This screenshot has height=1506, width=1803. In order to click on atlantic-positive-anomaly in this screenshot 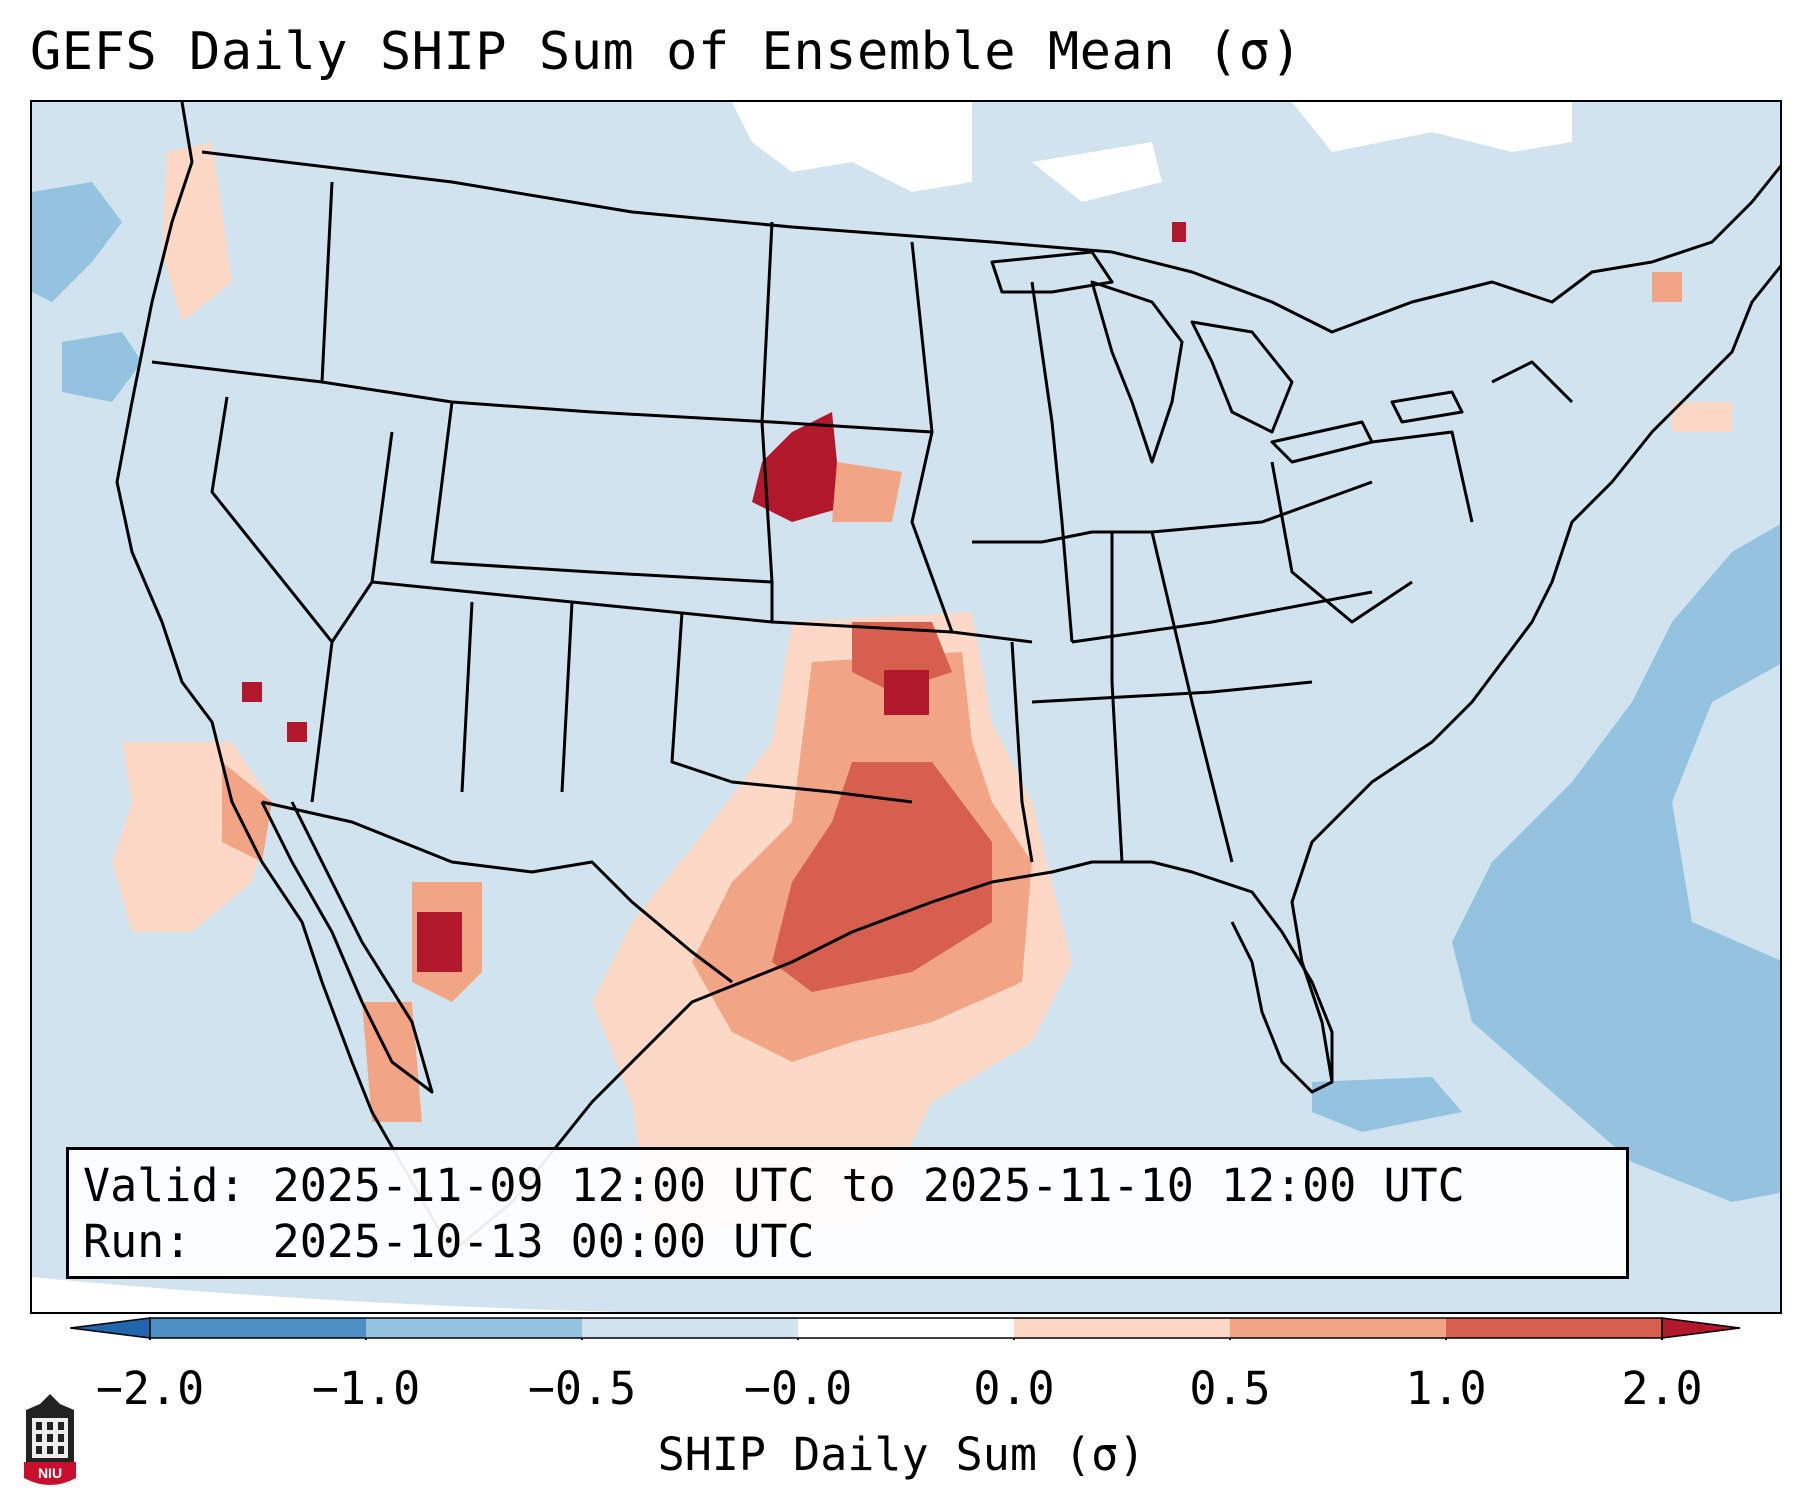, I will do `click(1702, 417)`.